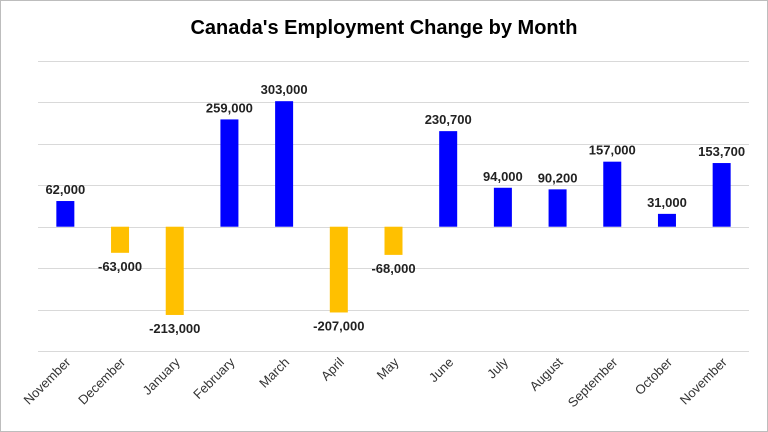 This screenshot has height=432, width=768. What do you see at coordinates (338, 325) in the screenshot?
I see `data-label: -207,000` at bounding box center [338, 325].